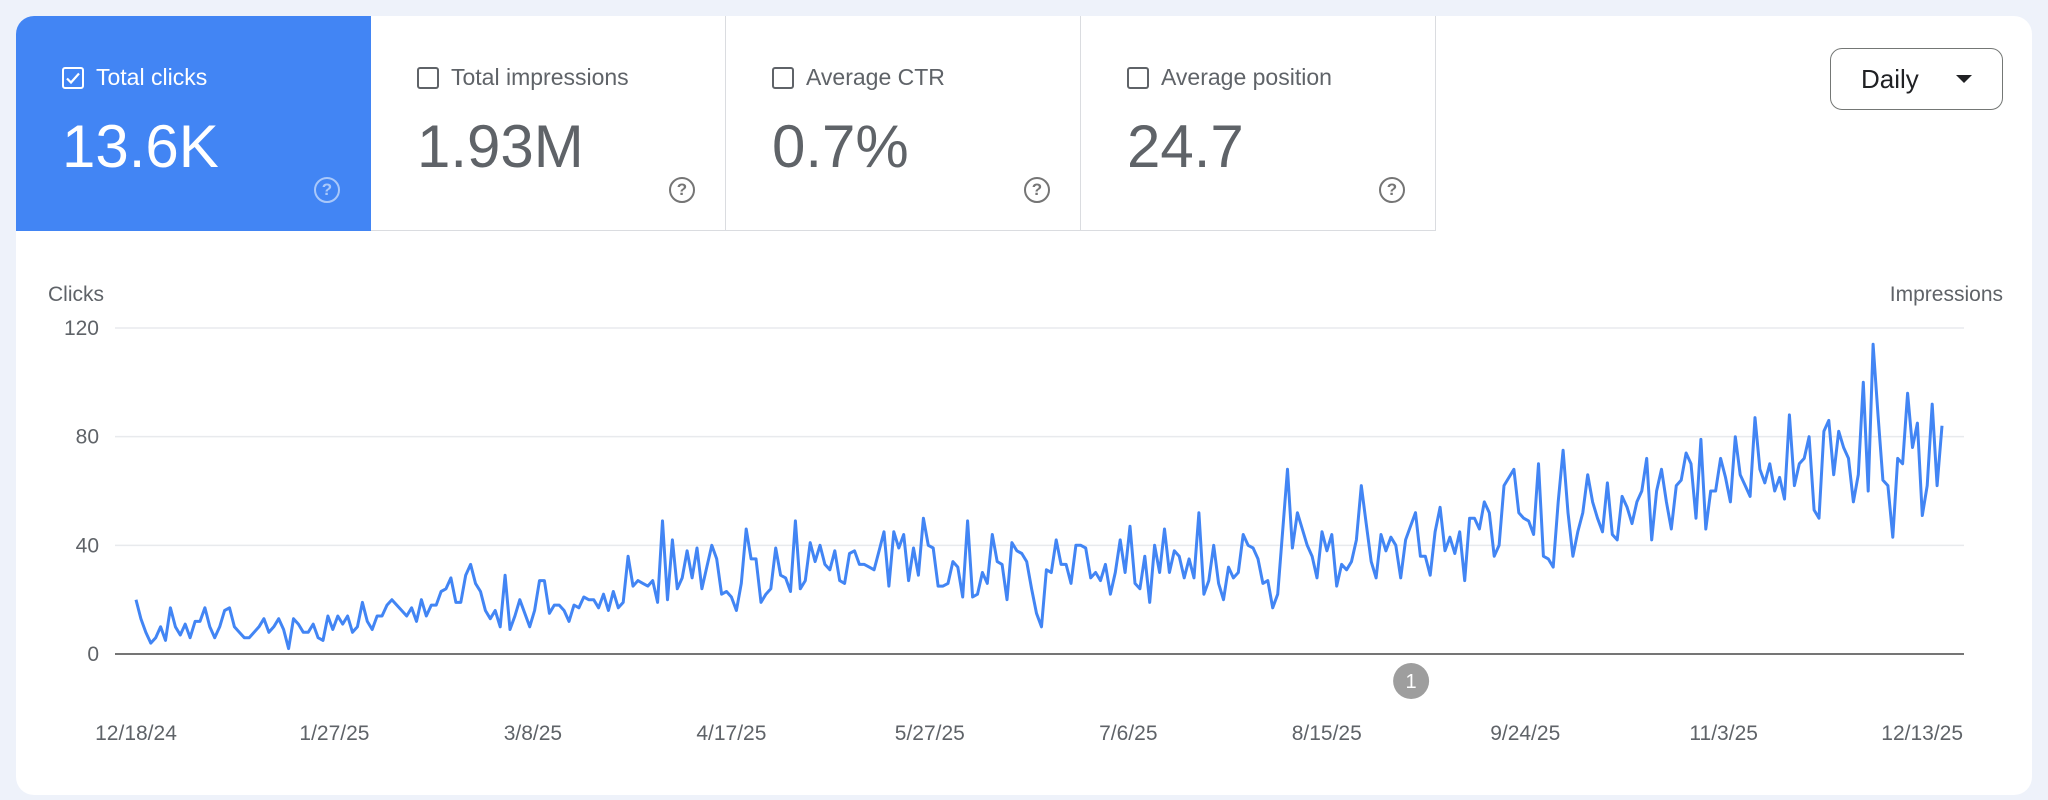  What do you see at coordinates (152, 77) in the screenshot?
I see `metric-label-text: Total clicks` at bounding box center [152, 77].